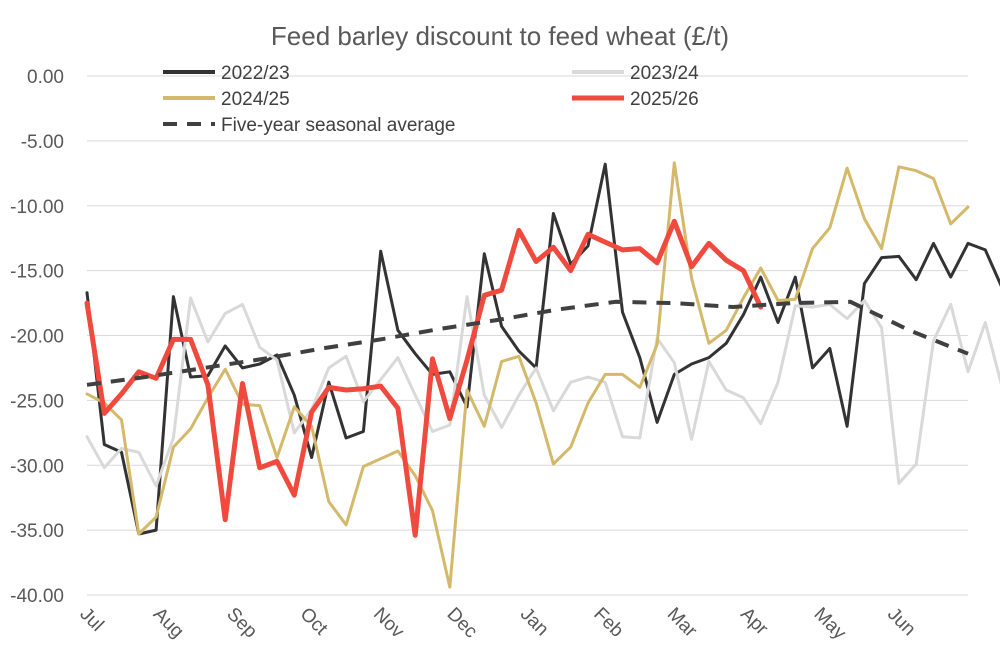  I want to click on y-tick-label: -10.00, so click(37, 207).